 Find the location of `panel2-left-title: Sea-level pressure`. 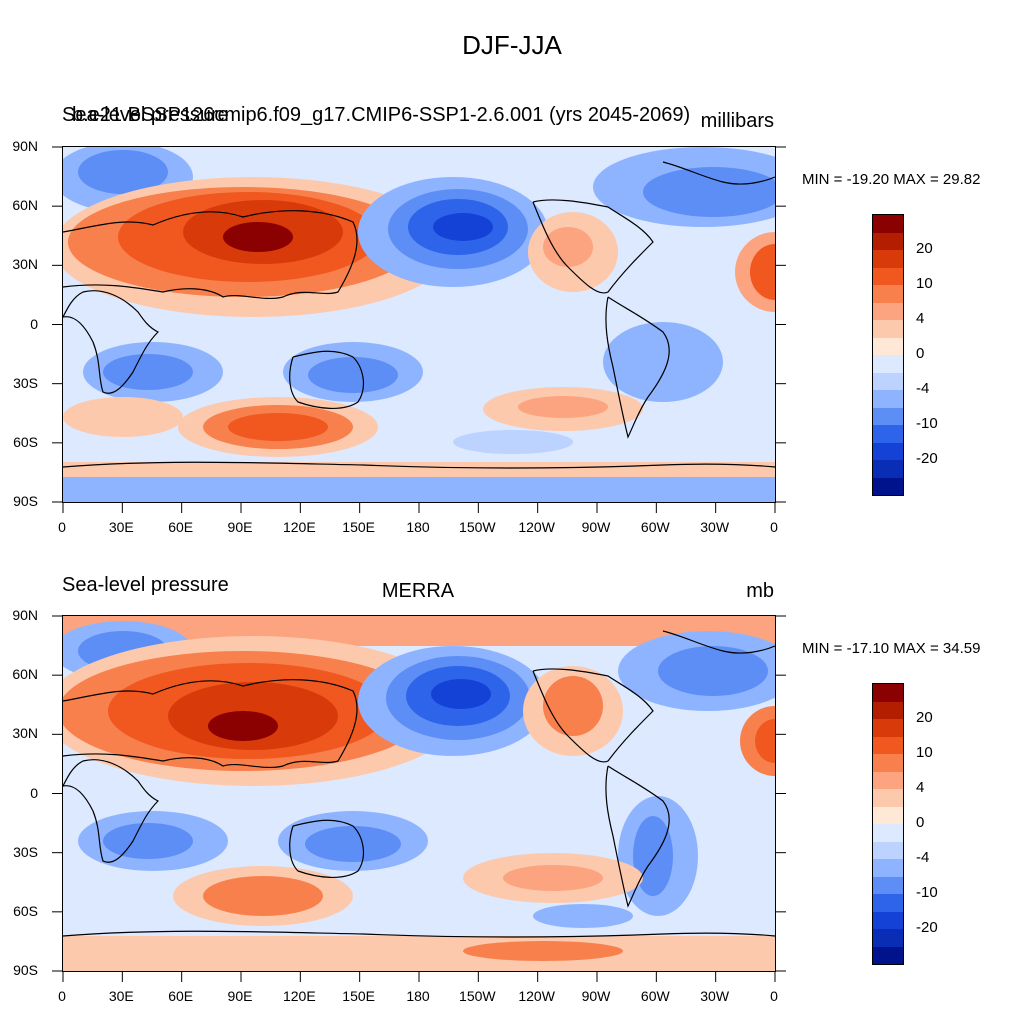

panel2-left-title: Sea-level pressure is located at coordinates (145, 585).